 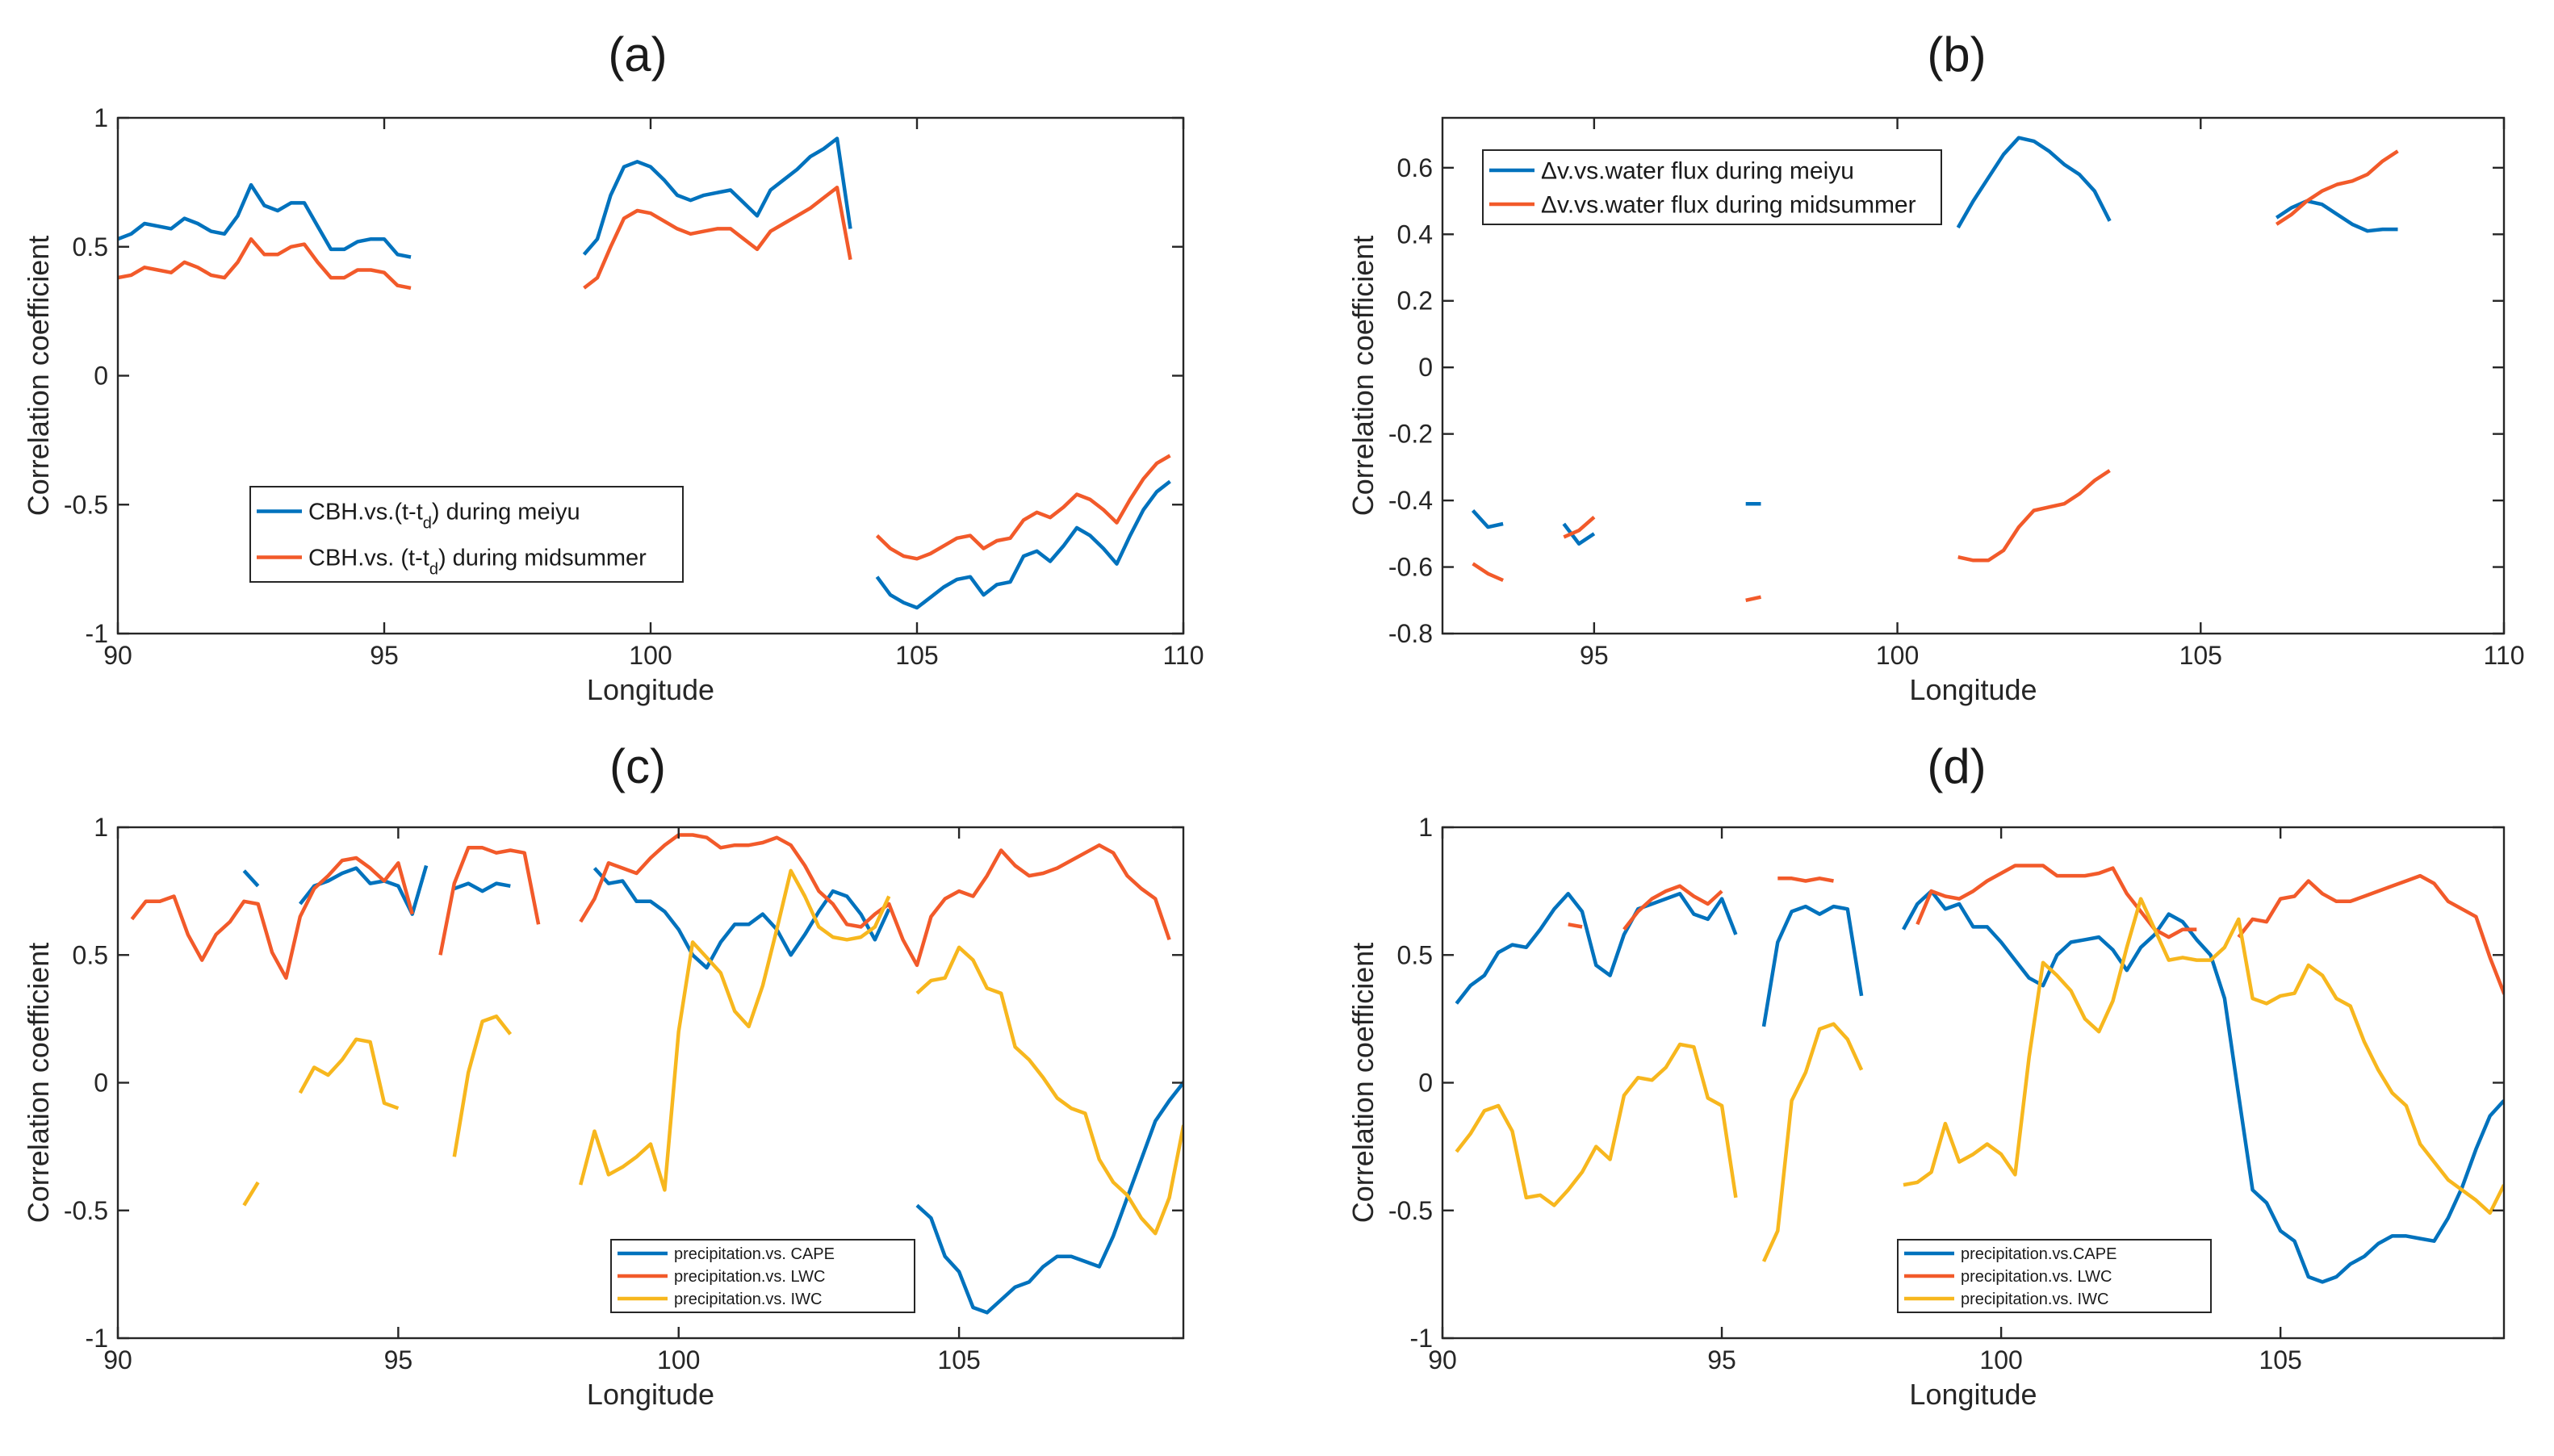 I want to click on x-tick-label-c-105: 105, so click(x=958, y=1359).